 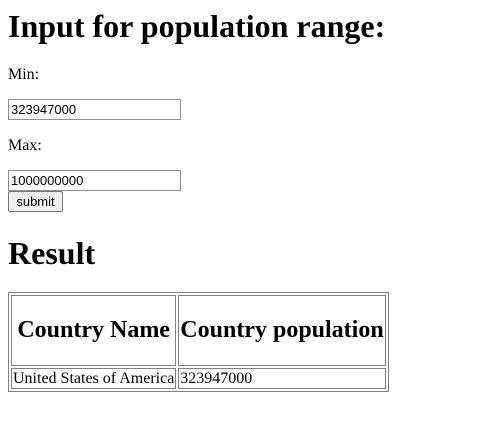 I want to click on form-title: Input for population range:, so click(x=197, y=26).